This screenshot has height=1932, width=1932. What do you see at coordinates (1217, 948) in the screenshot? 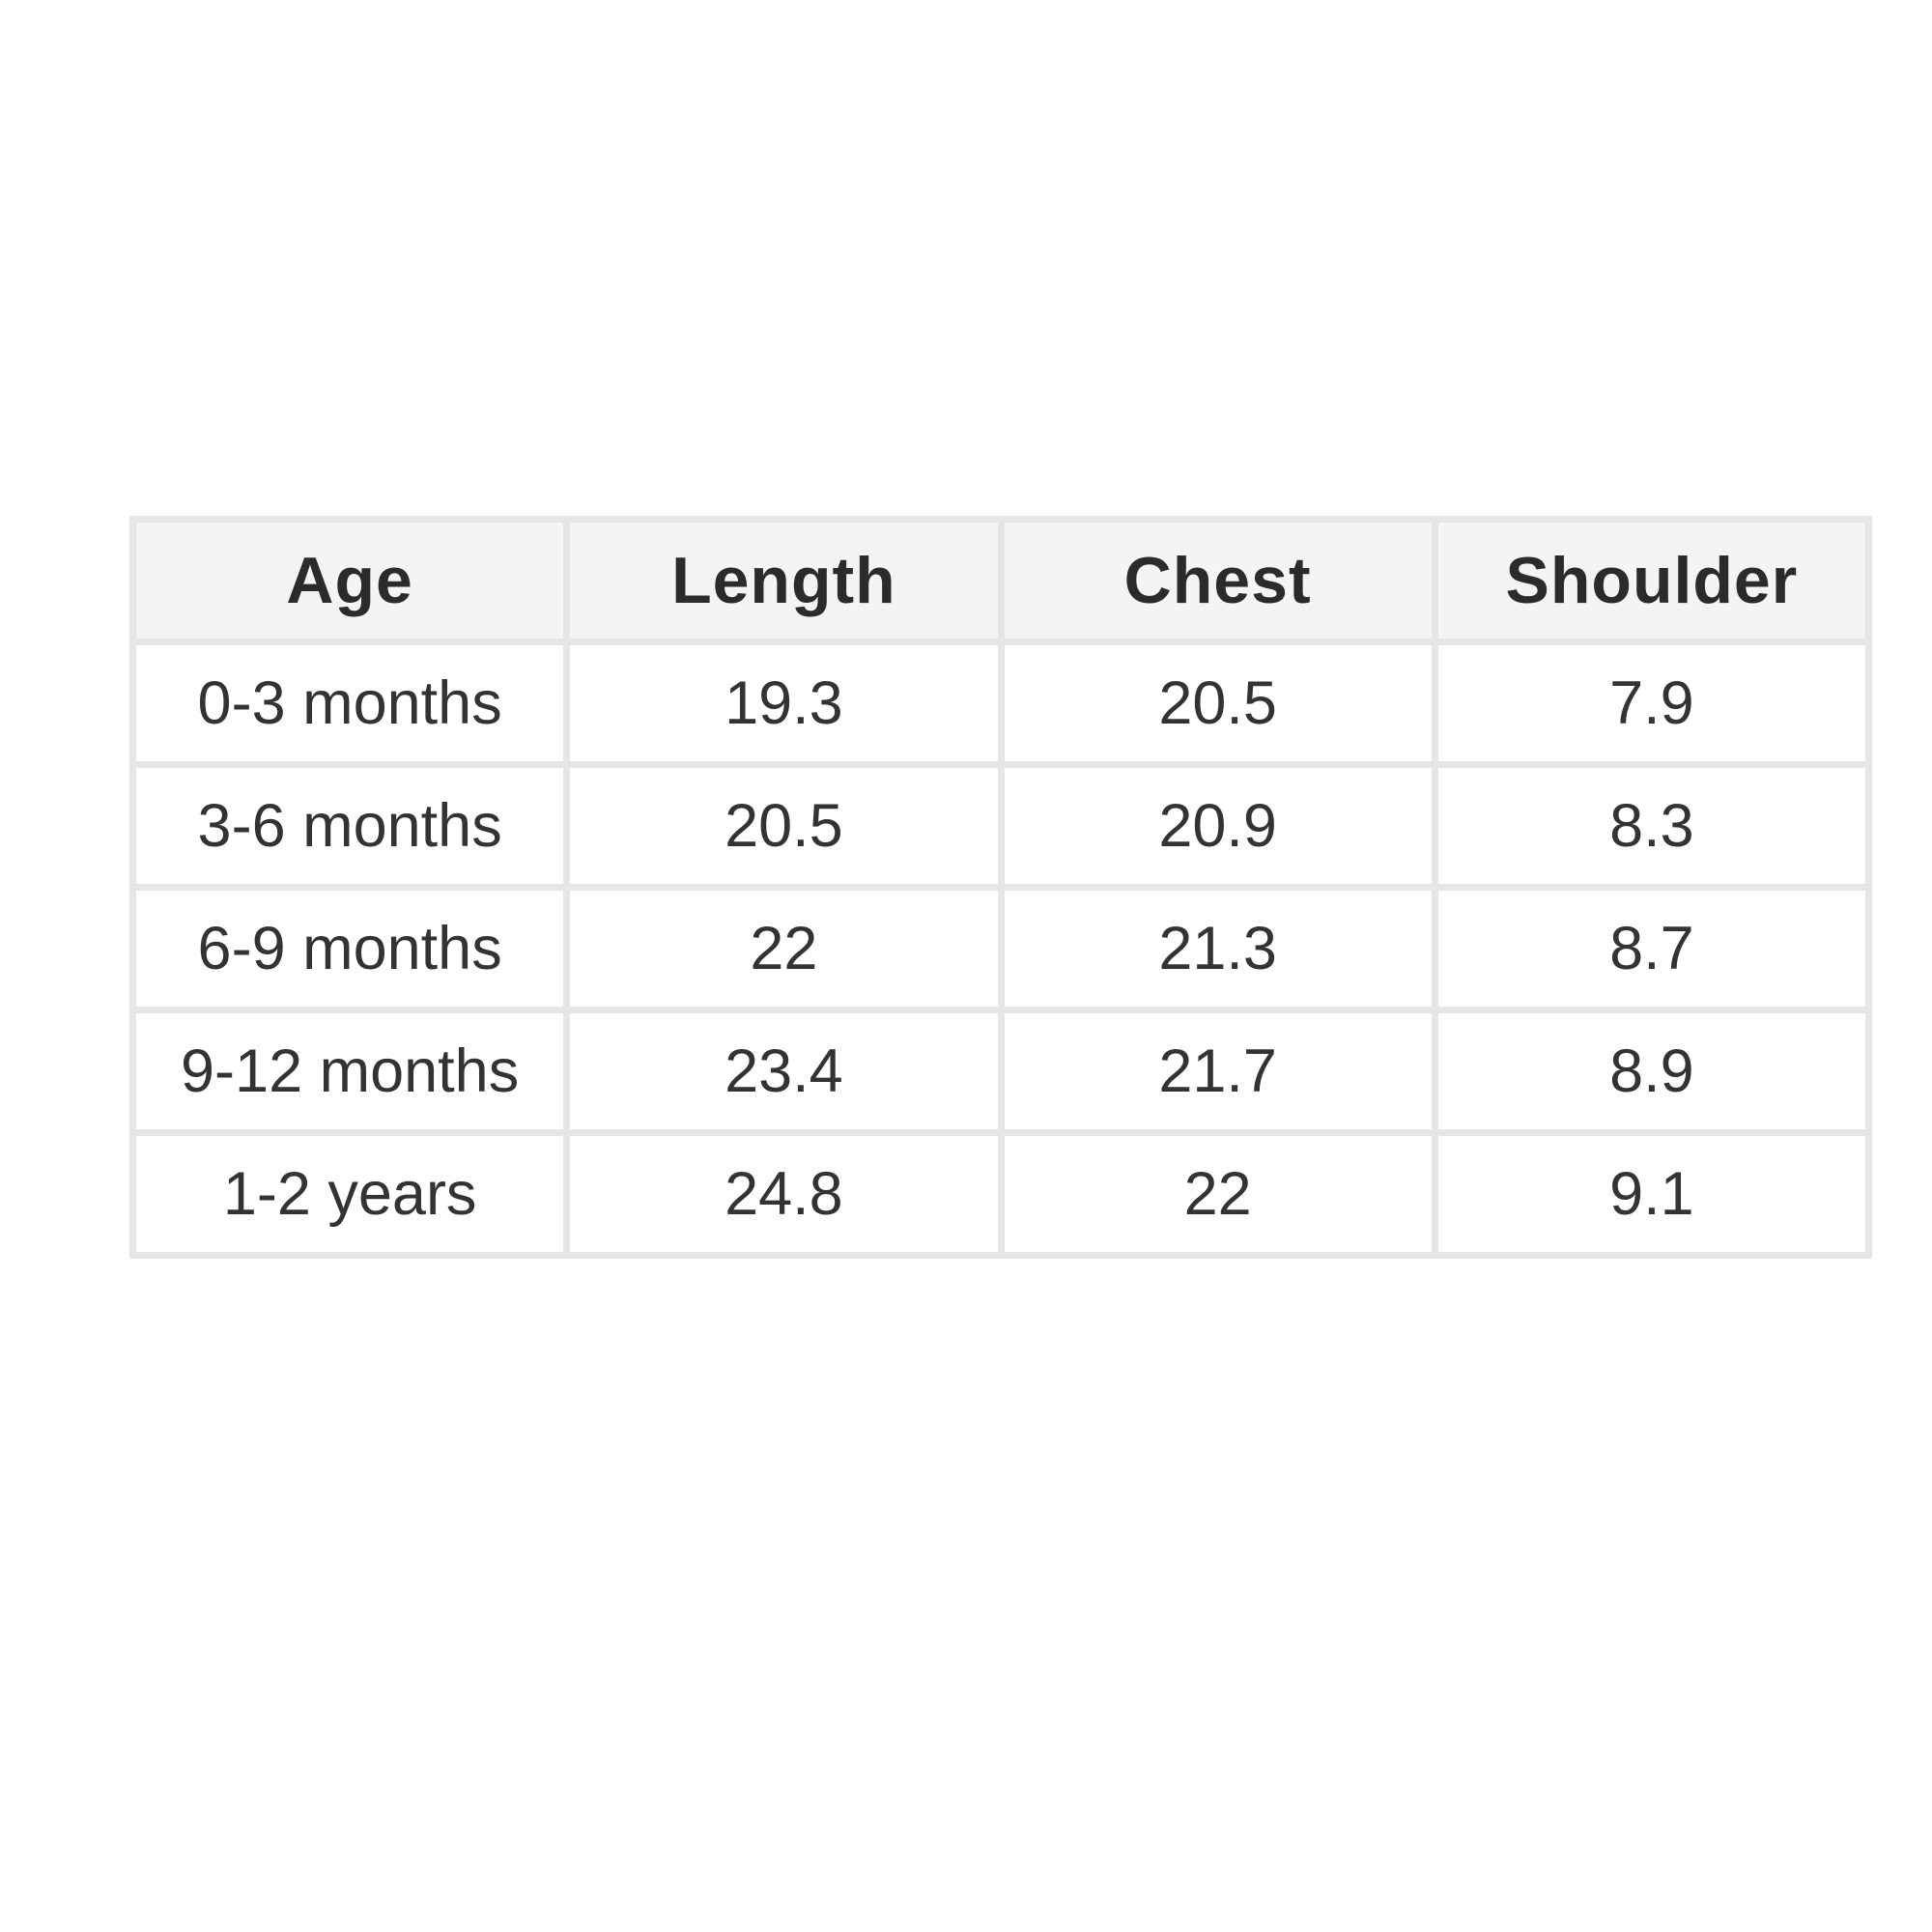
I see `cell-chest: 21.3` at bounding box center [1217, 948].